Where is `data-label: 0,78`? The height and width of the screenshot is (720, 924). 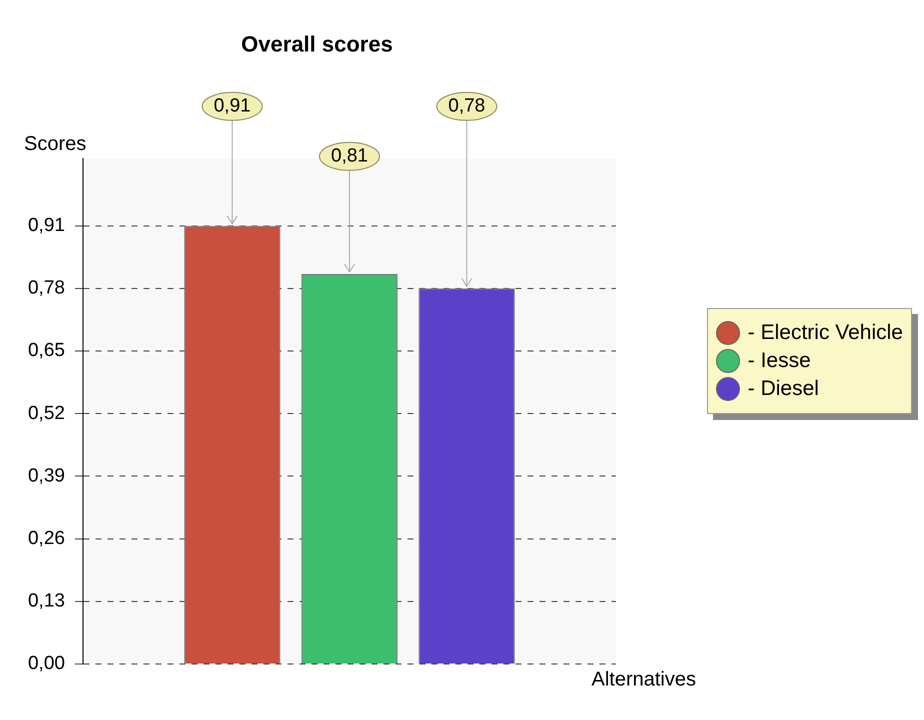 data-label: 0,78 is located at coordinates (467, 106).